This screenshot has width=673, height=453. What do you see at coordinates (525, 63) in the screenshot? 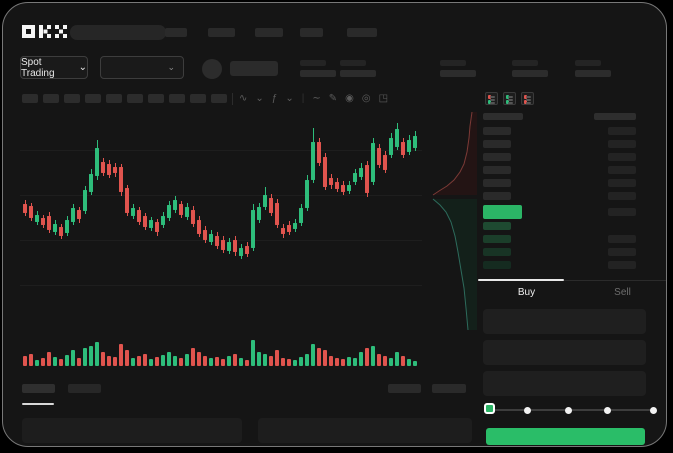
I see `ticker-stat-label` at bounding box center [525, 63].